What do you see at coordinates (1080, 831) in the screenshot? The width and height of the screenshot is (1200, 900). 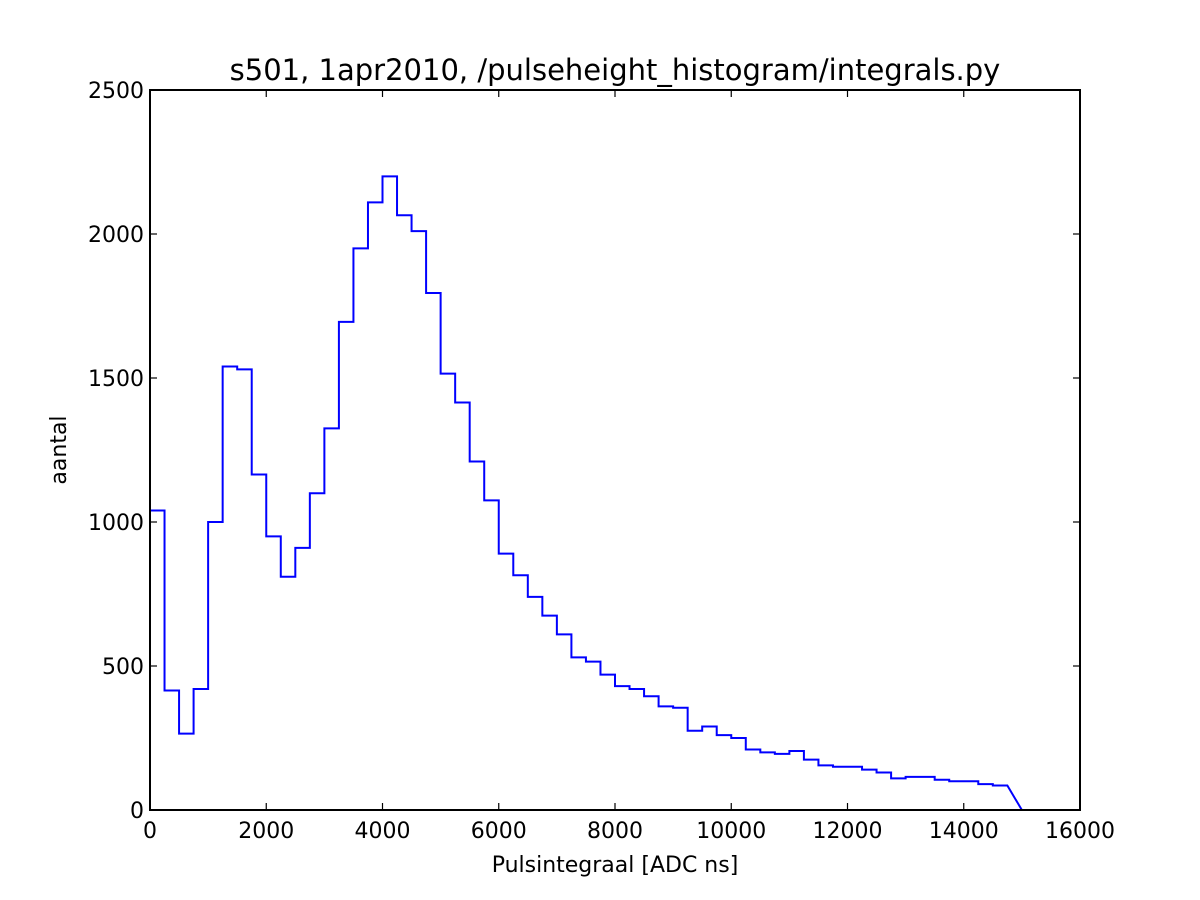 I see `x-tick-label: 16000` at bounding box center [1080, 831].